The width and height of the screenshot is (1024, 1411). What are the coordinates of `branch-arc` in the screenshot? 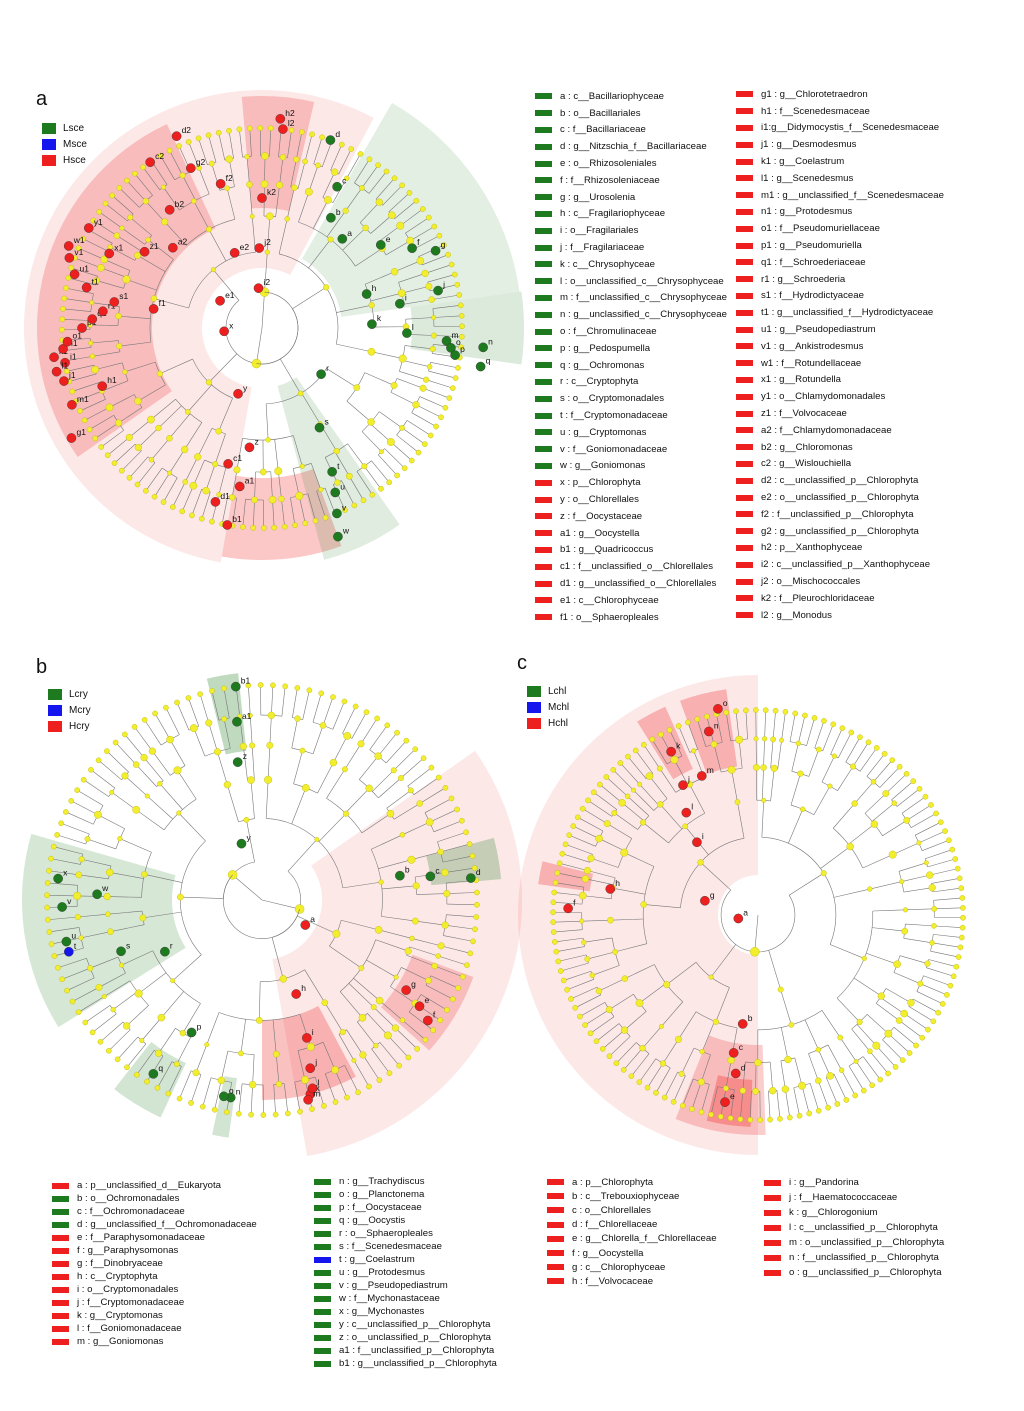 It's located at (799, 890).